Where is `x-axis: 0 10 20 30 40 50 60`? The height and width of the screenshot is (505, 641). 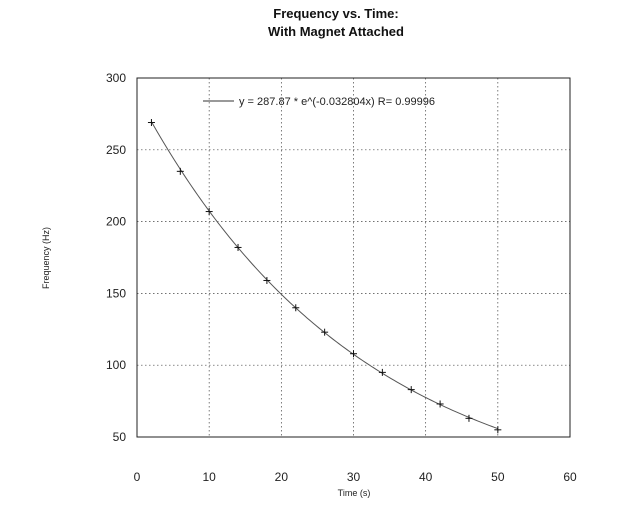 x-axis: 0 10 20 30 40 50 60 is located at coordinates (355, 477).